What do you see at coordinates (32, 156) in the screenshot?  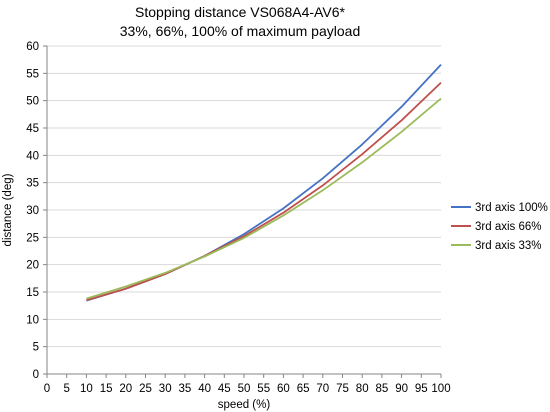 I see `y-tick-label: 40` at bounding box center [32, 156].